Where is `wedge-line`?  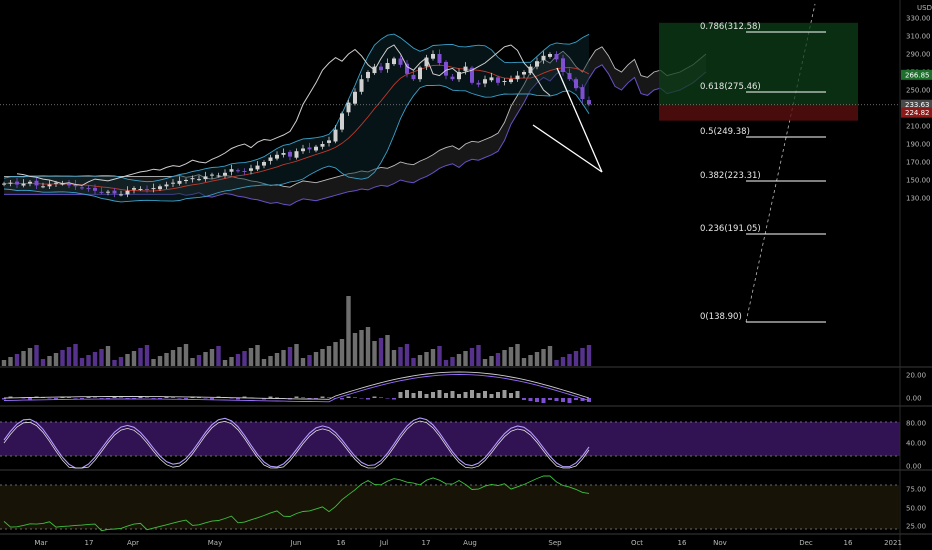 wedge-line is located at coordinates (579, 120).